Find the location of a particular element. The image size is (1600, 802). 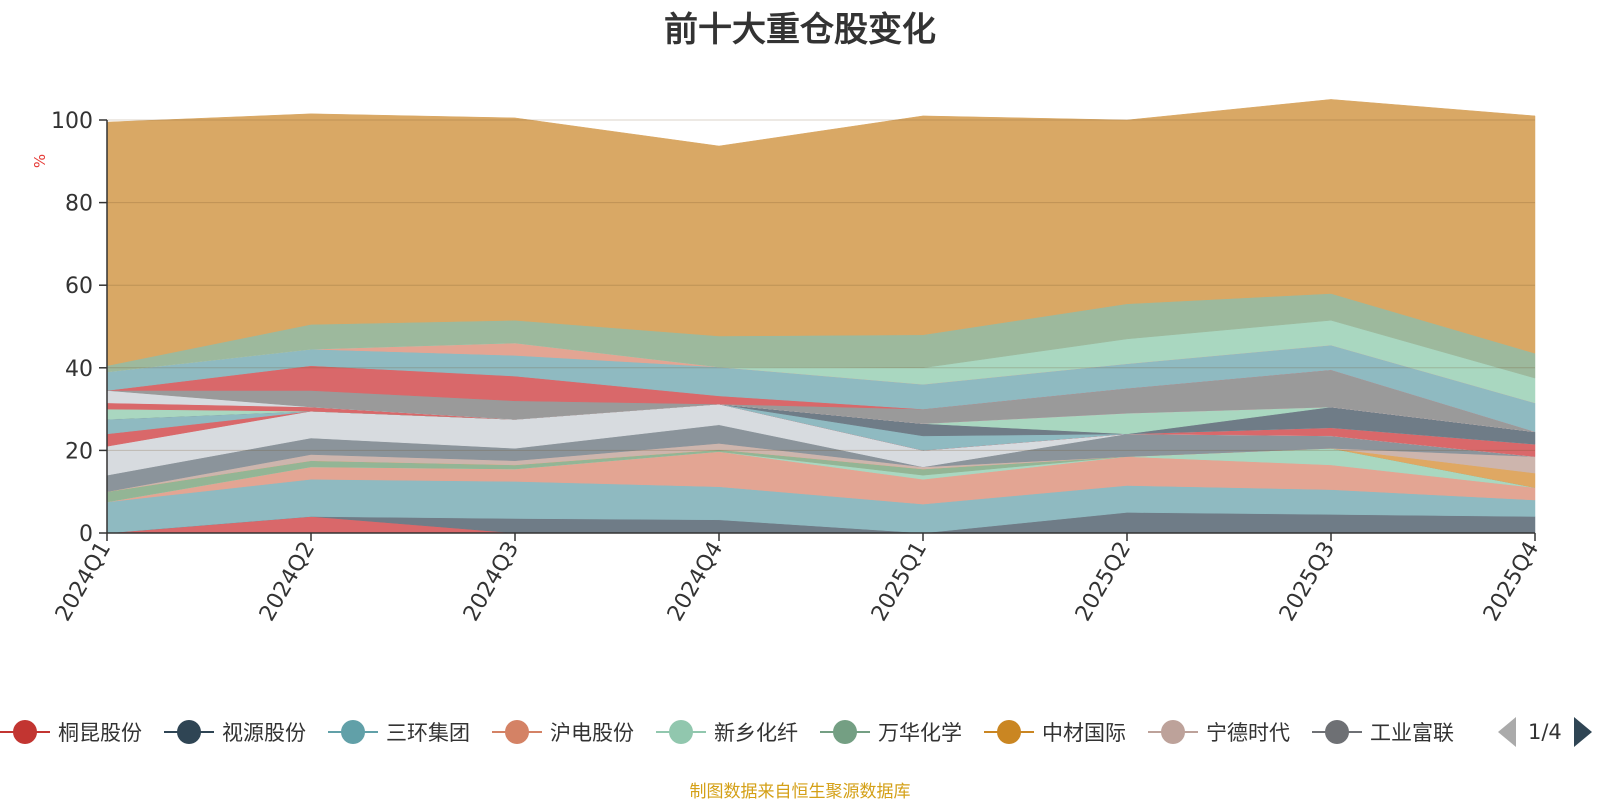

legend-item: 三环集团 is located at coordinates (399, 732).